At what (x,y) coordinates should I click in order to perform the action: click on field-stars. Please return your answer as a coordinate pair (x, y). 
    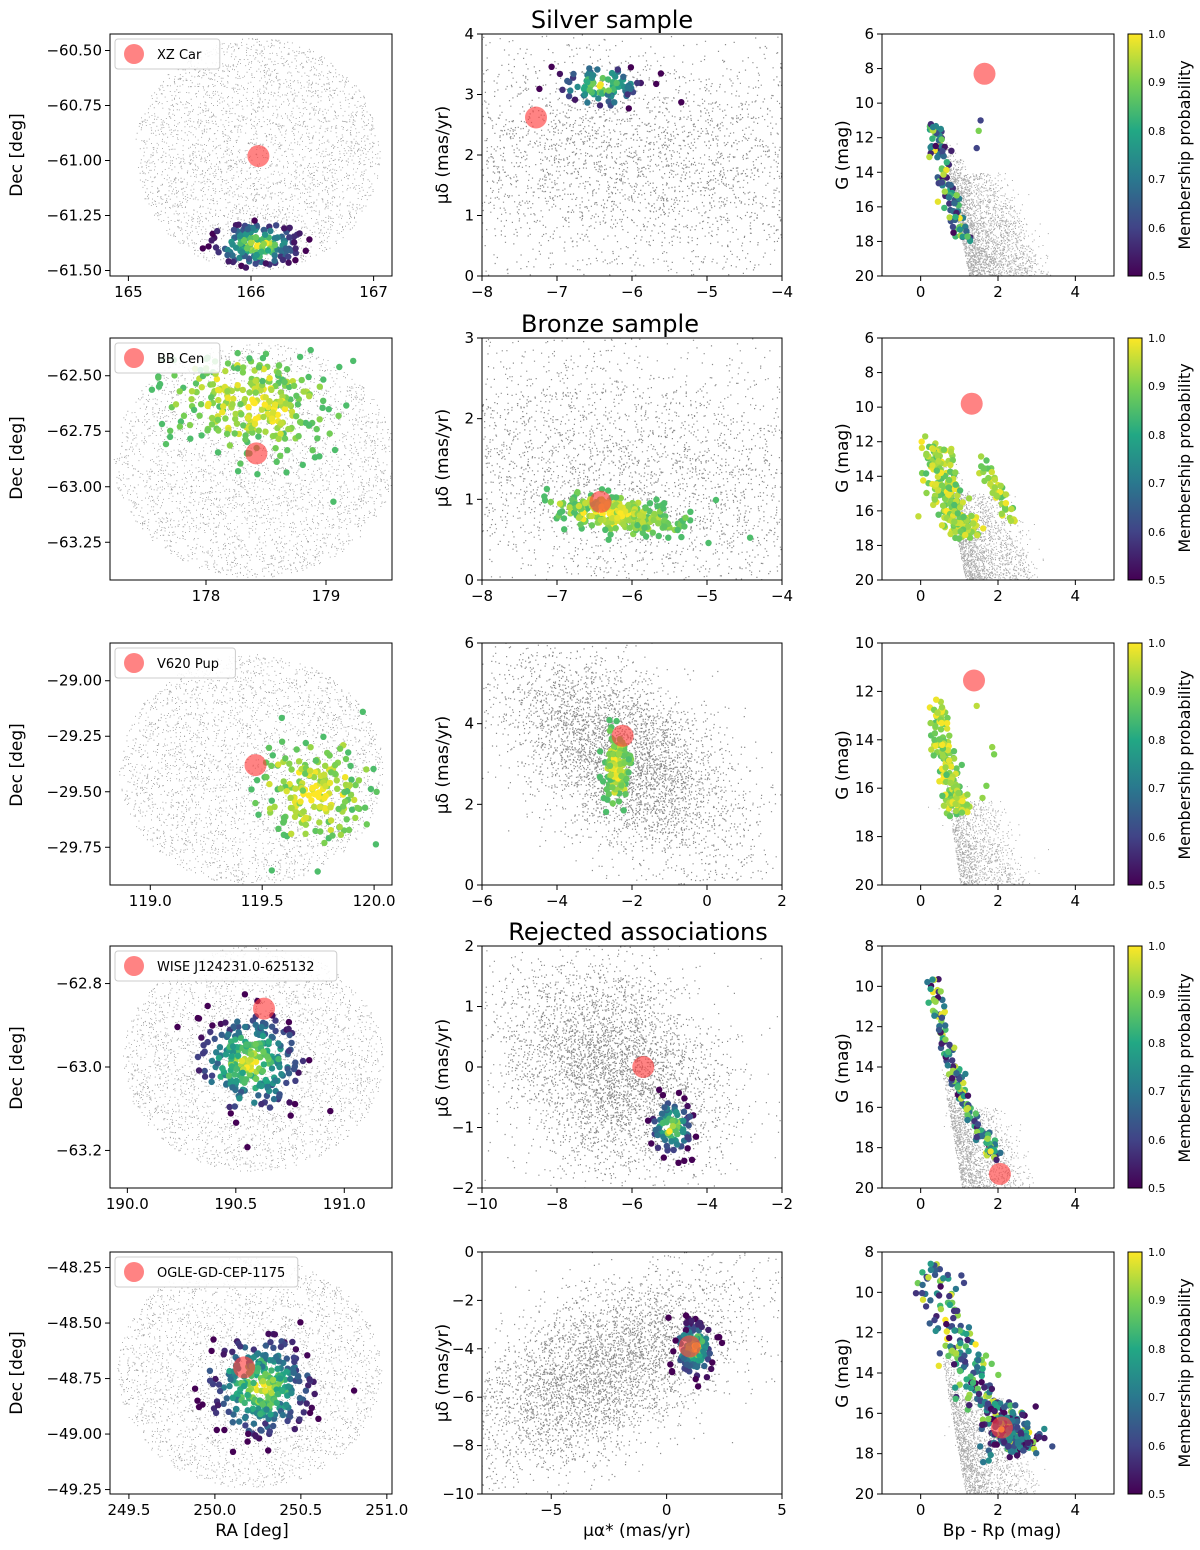
    Looking at the image, I should click on (251, 769).